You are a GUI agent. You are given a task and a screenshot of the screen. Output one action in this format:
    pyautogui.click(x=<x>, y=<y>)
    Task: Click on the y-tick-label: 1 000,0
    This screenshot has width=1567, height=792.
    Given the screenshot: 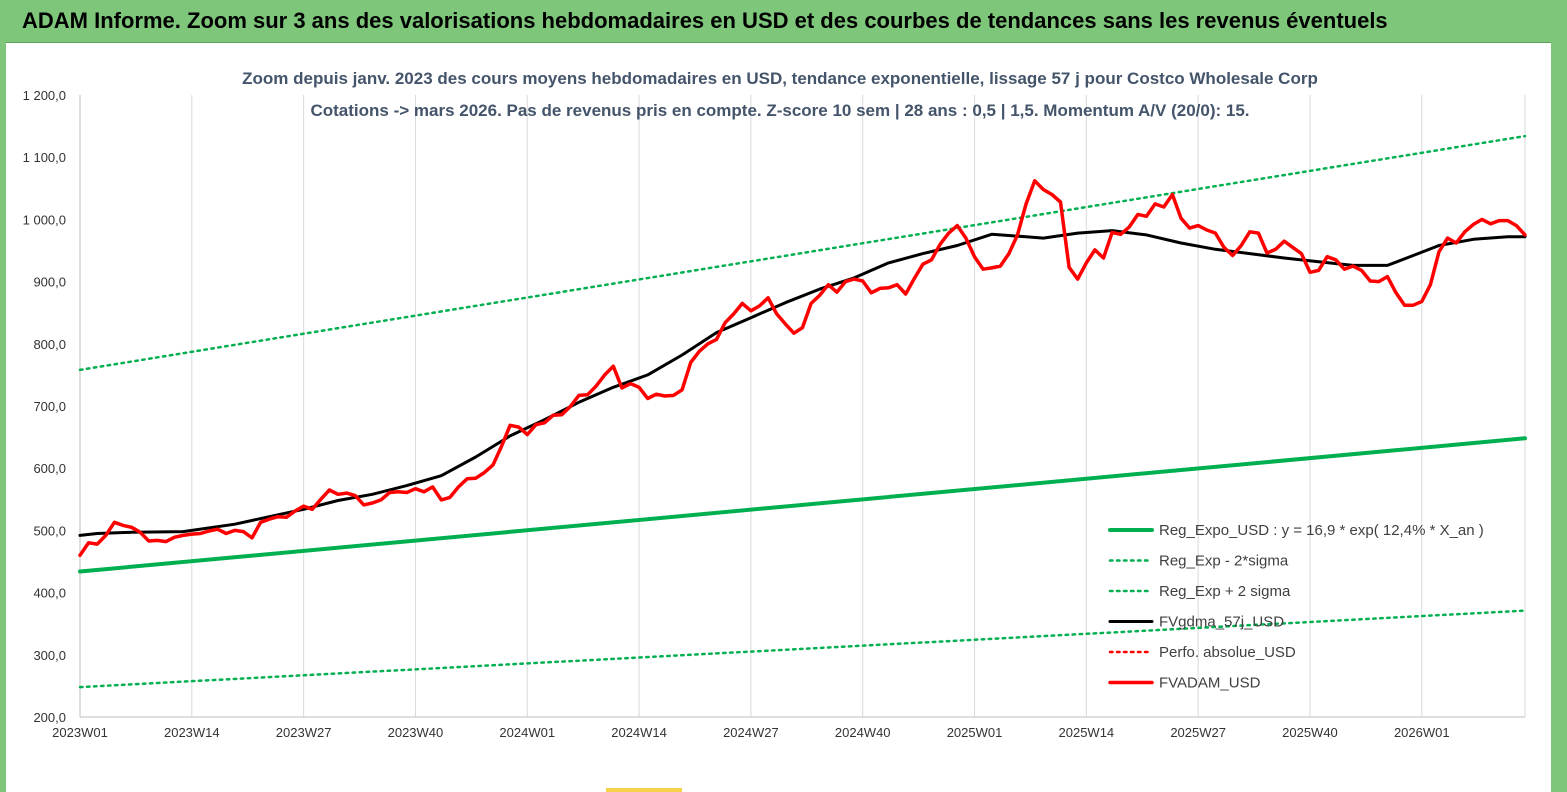 What is the action you would take?
    pyautogui.click(x=44, y=219)
    